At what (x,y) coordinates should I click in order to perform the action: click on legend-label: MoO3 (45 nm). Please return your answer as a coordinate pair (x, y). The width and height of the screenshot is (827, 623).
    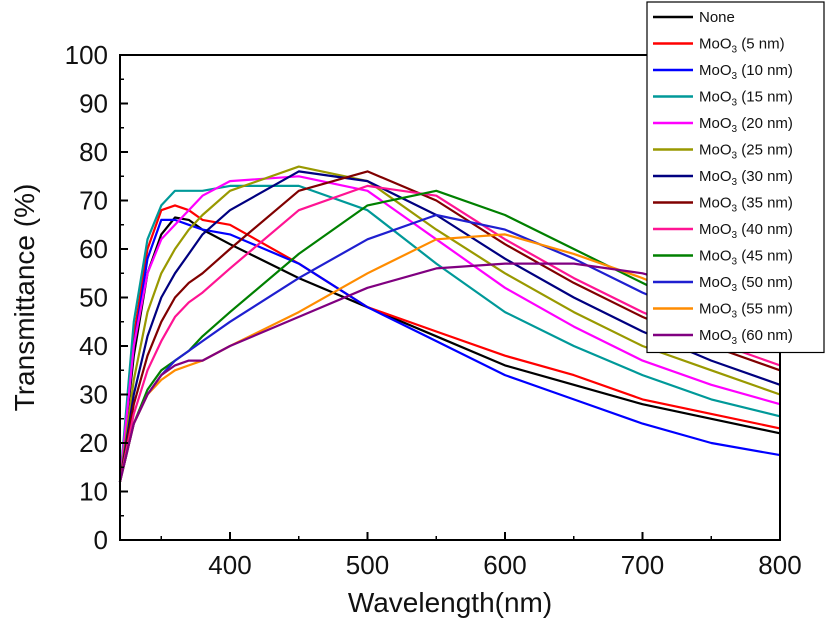
    Looking at the image, I should click on (746, 258).